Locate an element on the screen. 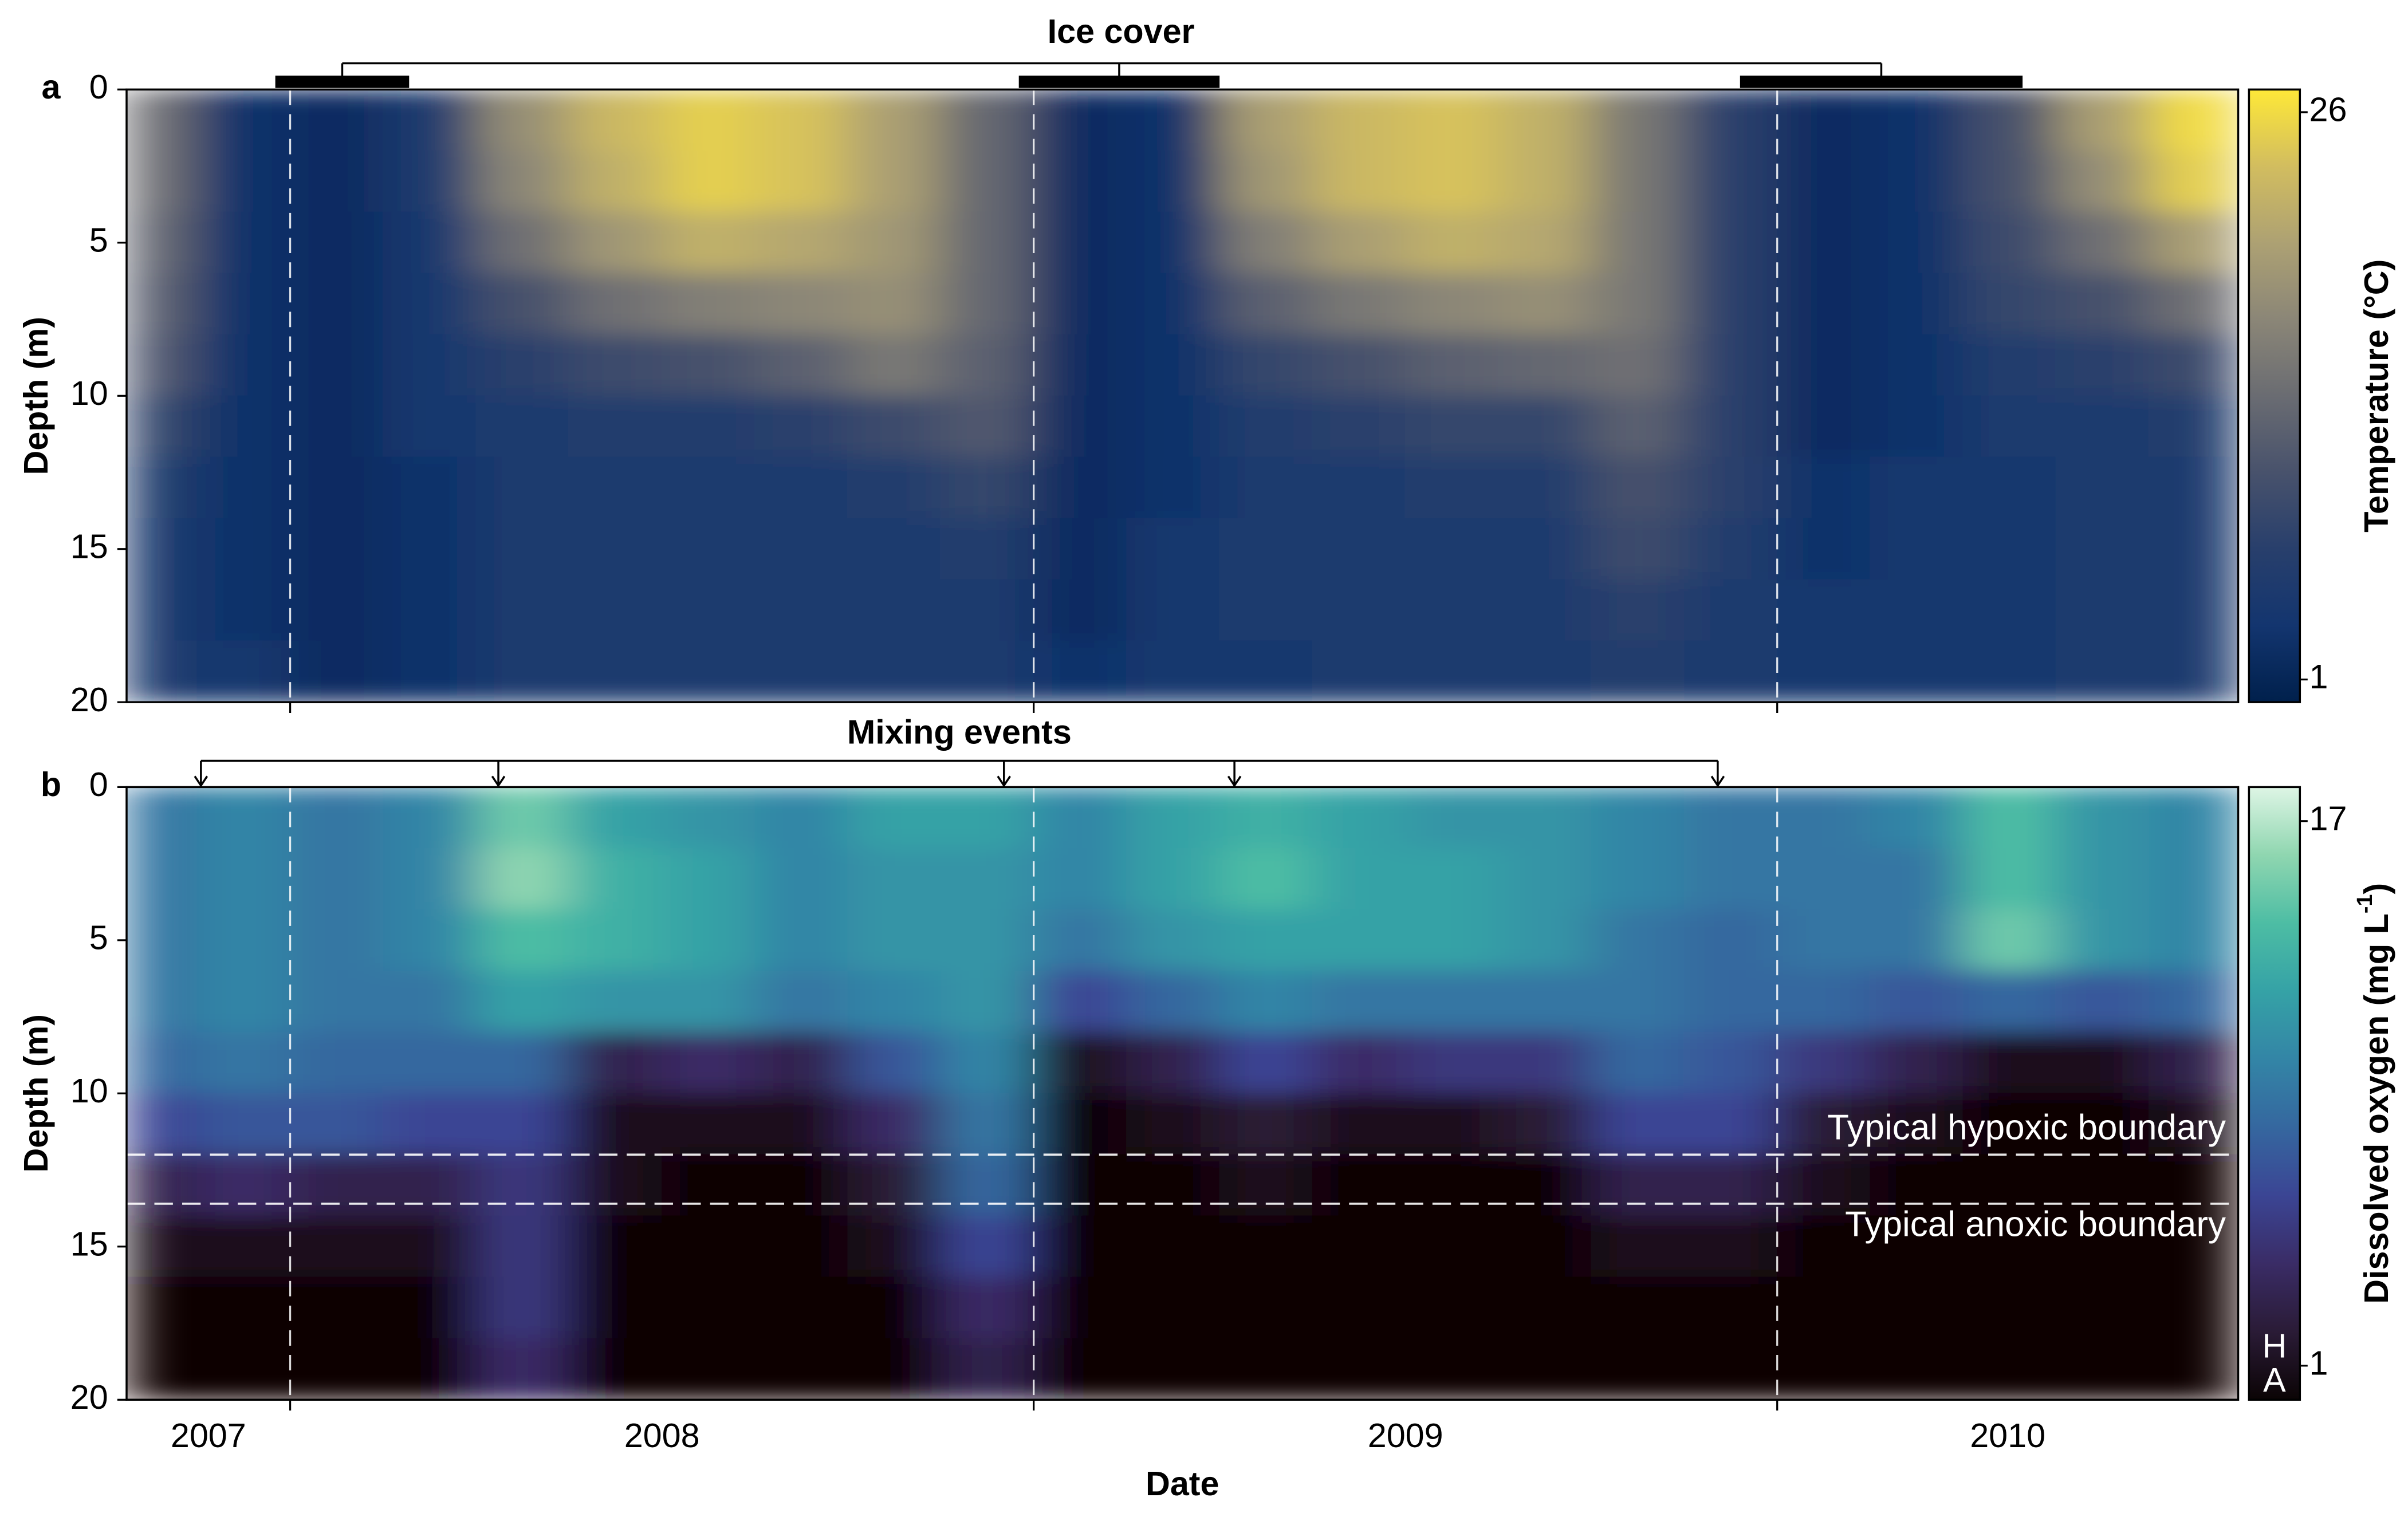 Image resolution: width=2408 pixels, height=1513 pixels. y-axis-label: Depth (m) is located at coordinates (36, 1093).